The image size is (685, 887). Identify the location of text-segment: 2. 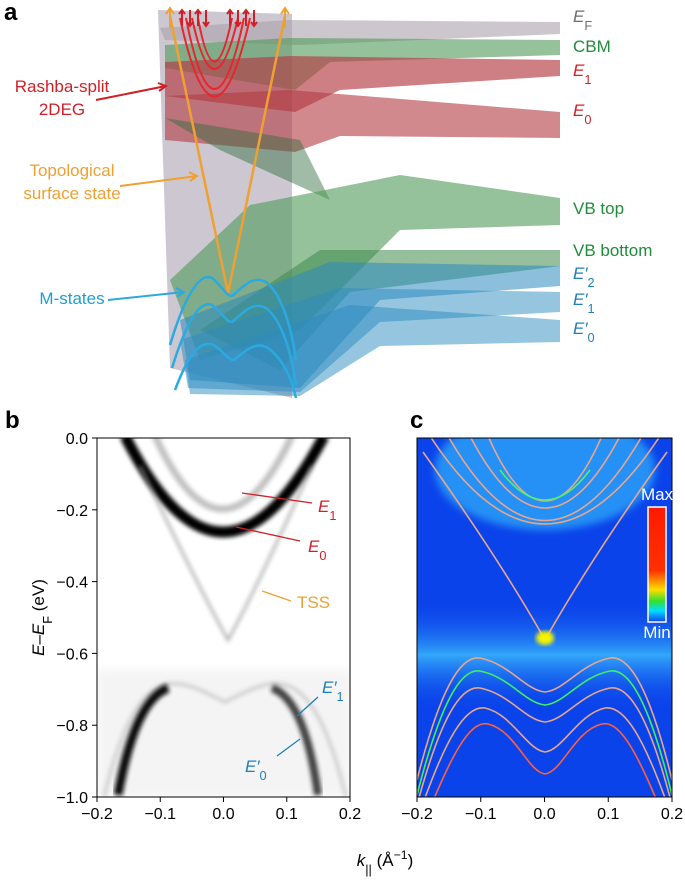
(591, 282).